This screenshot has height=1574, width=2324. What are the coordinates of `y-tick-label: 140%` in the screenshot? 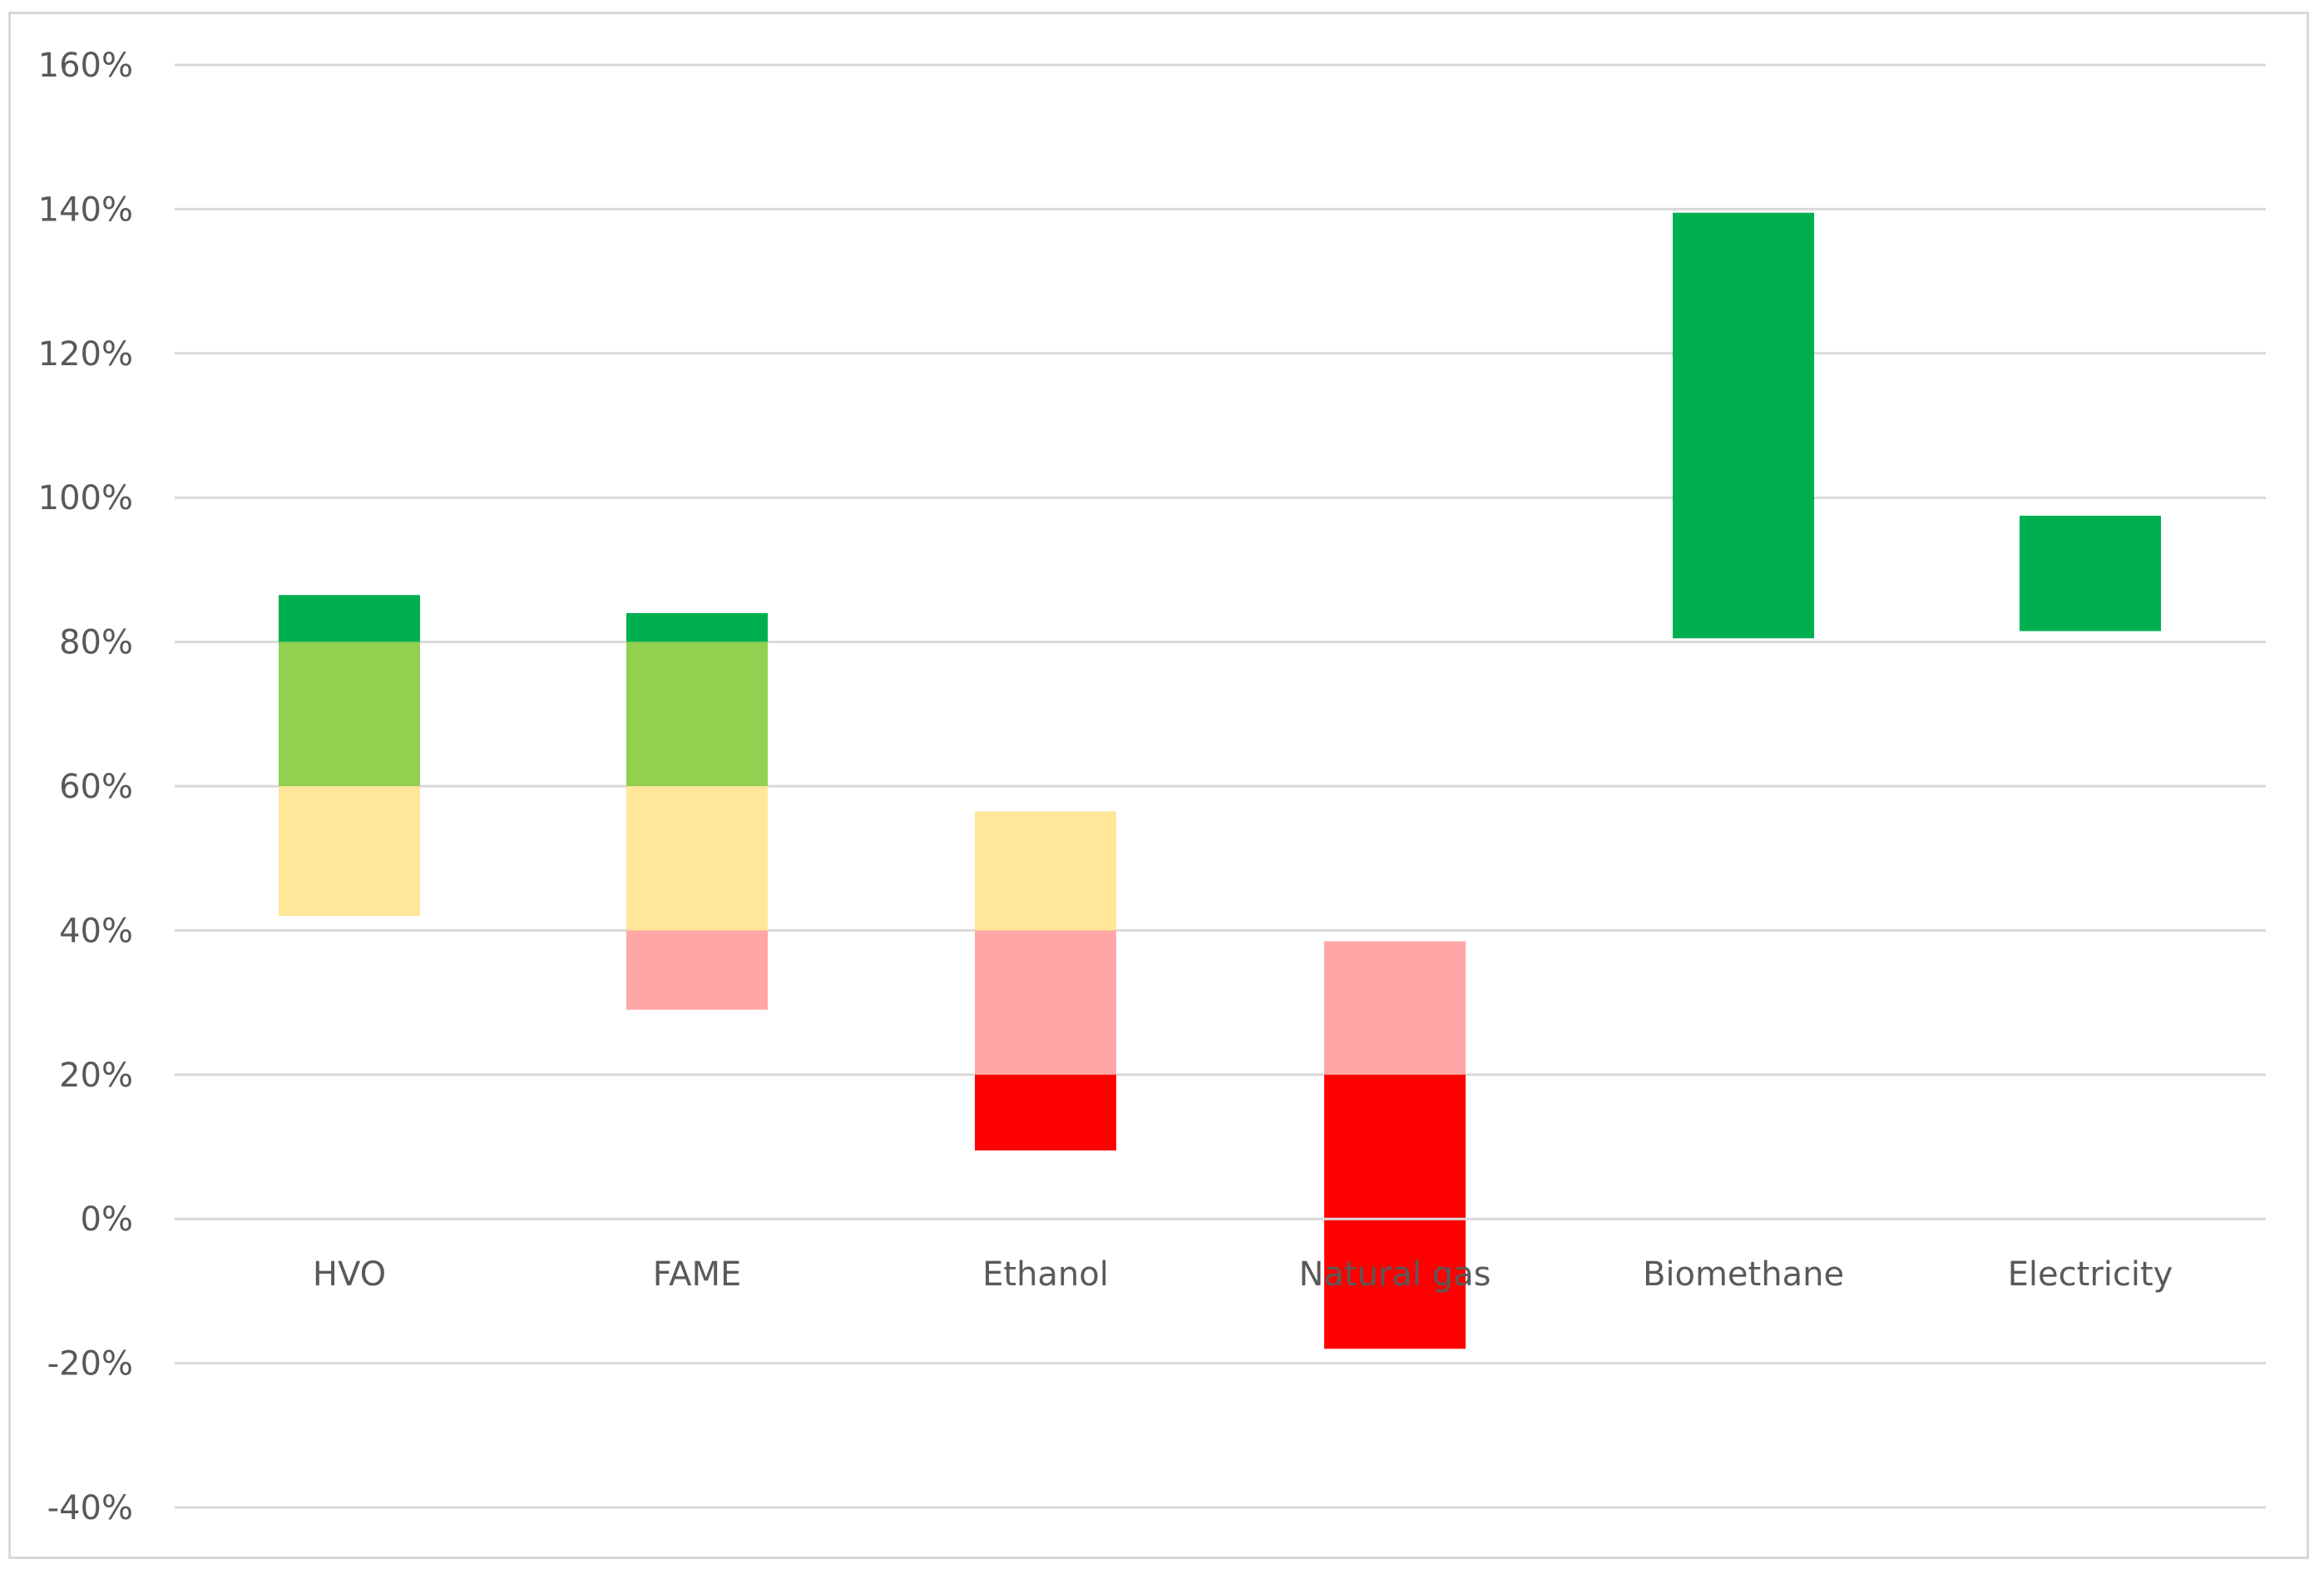 It's located at (85, 210).